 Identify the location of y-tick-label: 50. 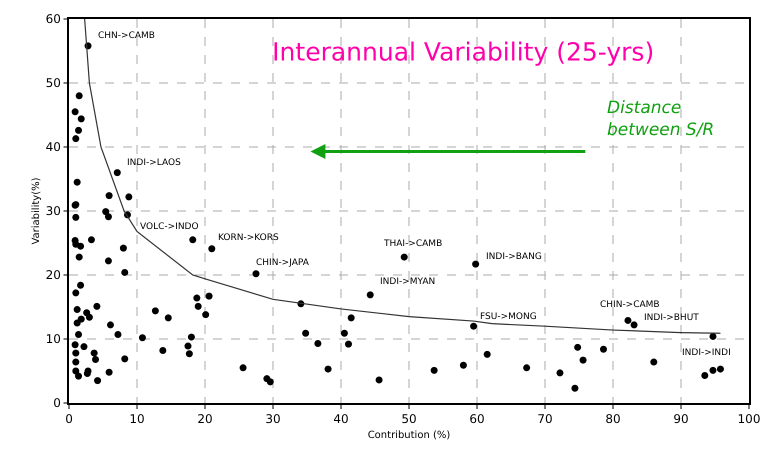
(53, 83).